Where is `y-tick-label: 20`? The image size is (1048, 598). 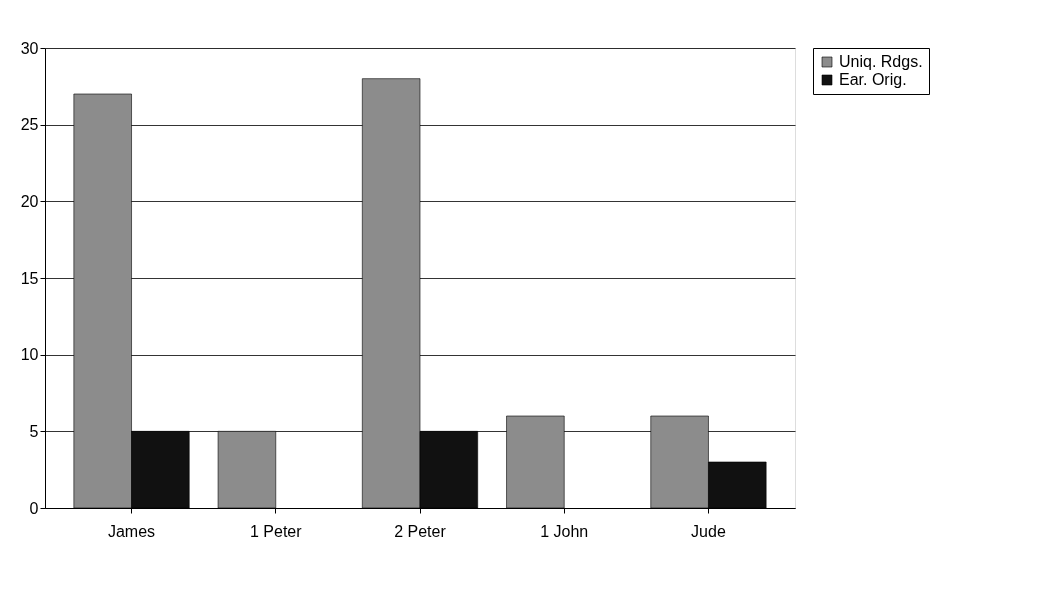
y-tick-label: 20 is located at coordinates (29, 201).